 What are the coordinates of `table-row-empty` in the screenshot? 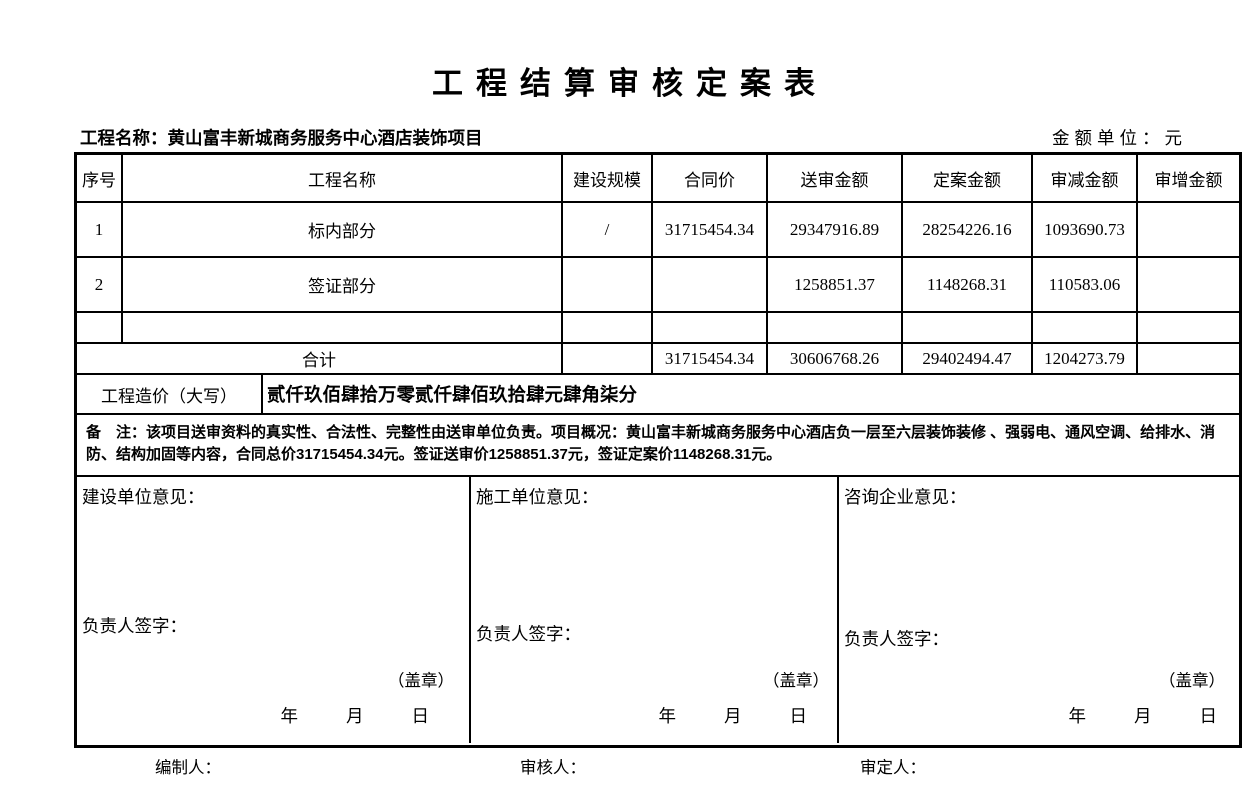 It's located at (658, 327).